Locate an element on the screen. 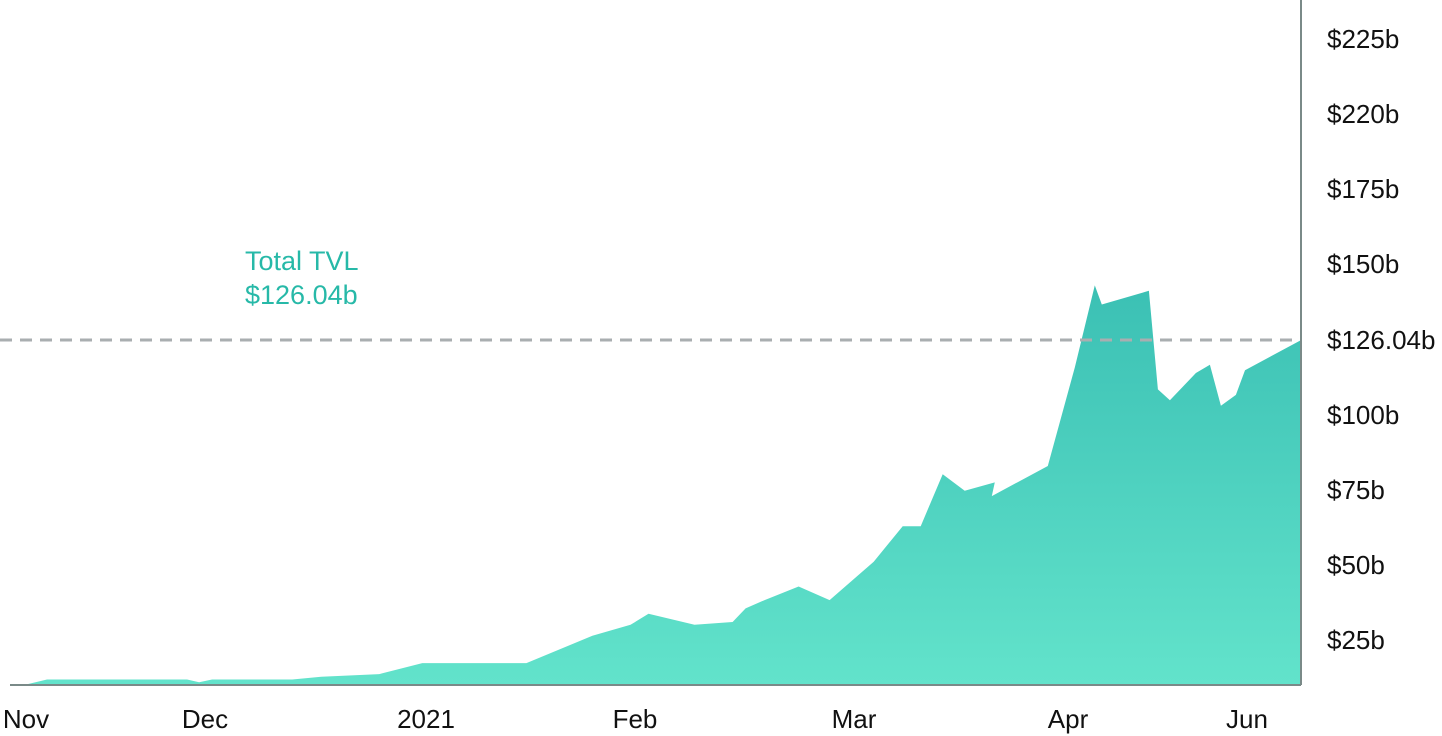 Image resolution: width=1442 pixels, height=736 pixels. y-tick-label: $126.04b is located at coordinates (1381, 340).